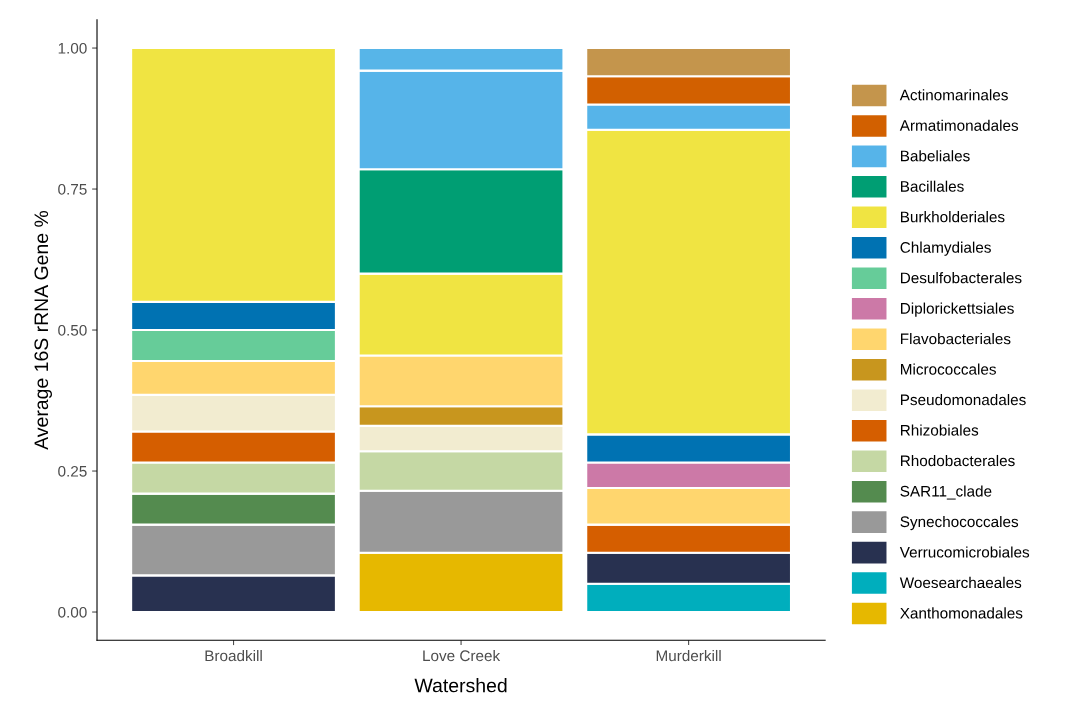  I want to click on legend-label: Actinomarinales, so click(953, 95).